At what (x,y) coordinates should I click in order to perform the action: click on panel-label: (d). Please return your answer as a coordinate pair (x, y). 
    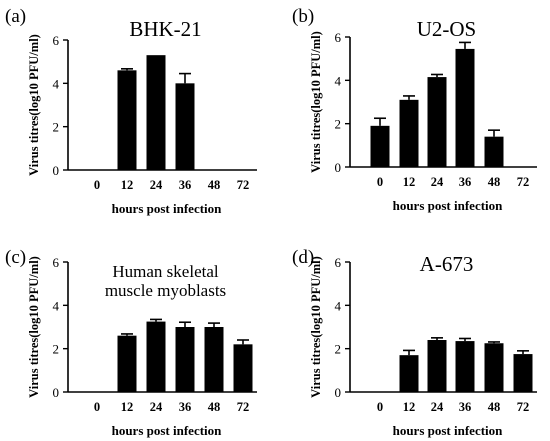
    Looking at the image, I should click on (303, 257).